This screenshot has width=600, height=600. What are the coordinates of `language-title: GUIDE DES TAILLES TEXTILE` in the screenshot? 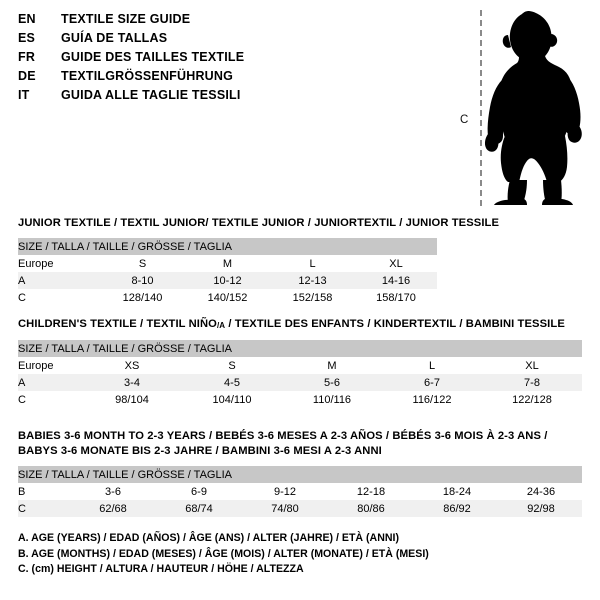 It's located at (153, 57).